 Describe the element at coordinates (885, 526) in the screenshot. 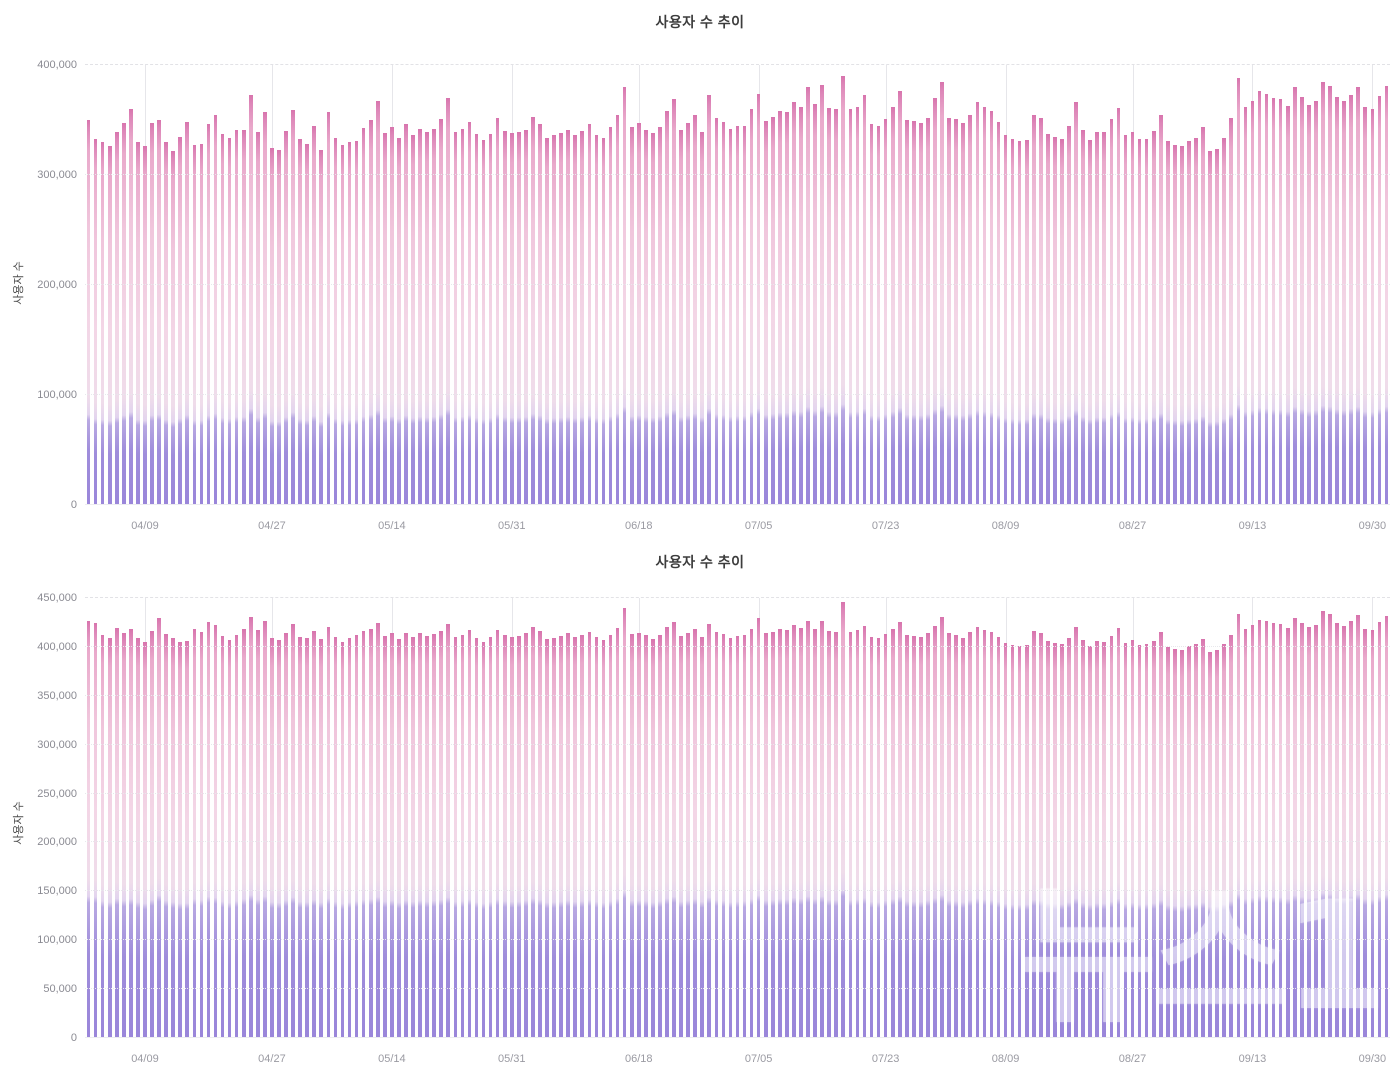

I see `x-axis-tick-label: 07/23` at that location.